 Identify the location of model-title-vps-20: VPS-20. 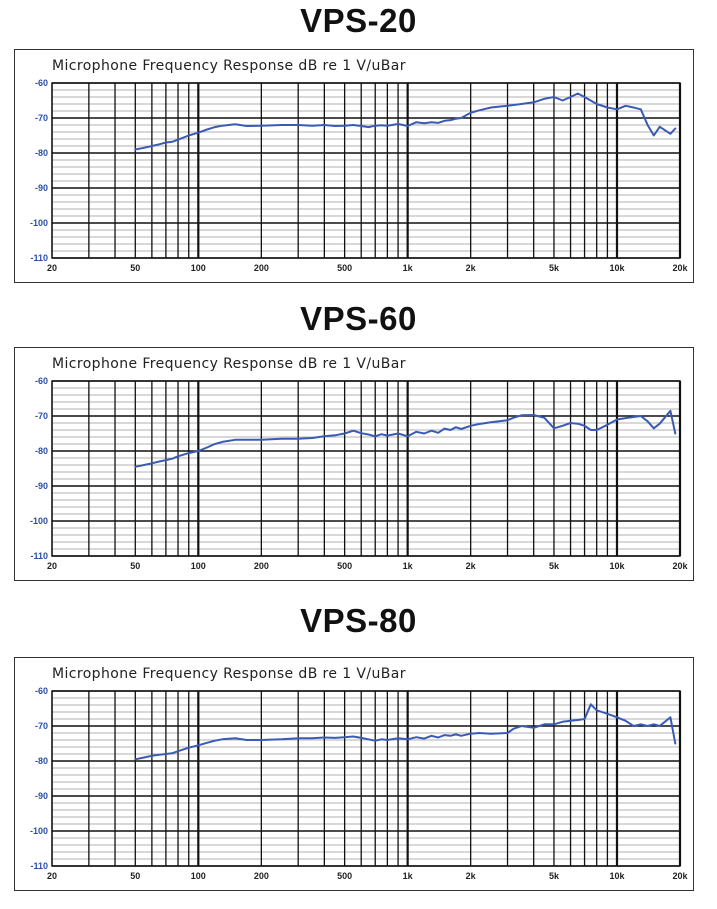
(358, 20).